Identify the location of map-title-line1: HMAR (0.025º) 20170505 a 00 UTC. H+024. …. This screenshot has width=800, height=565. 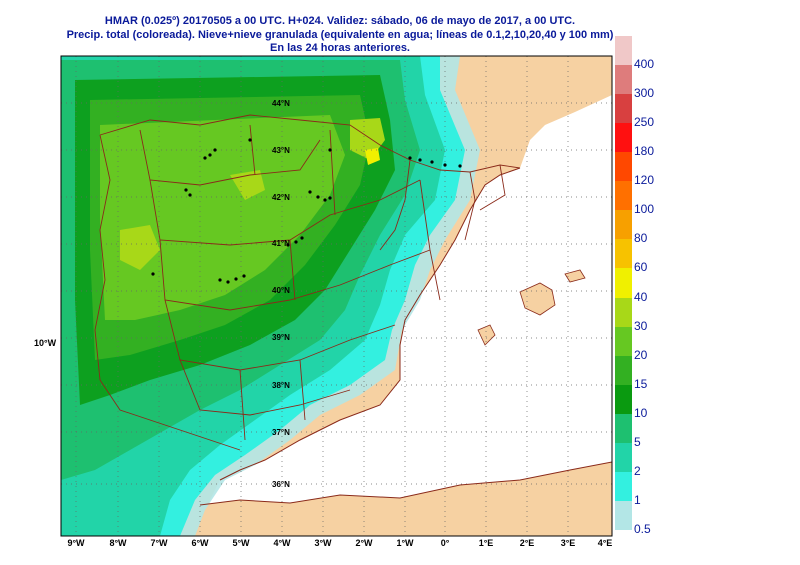
(340, 21).